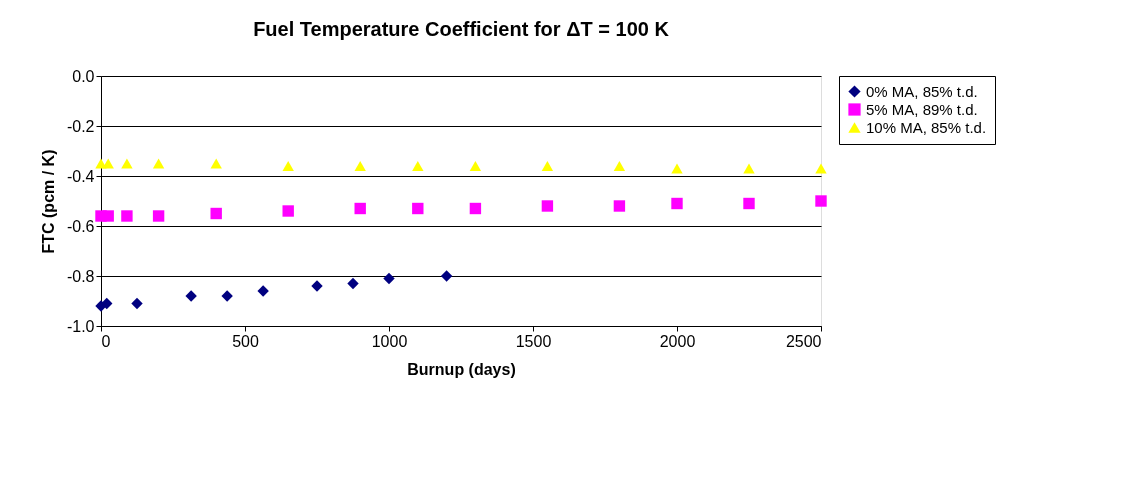 The width and height of the screenshot is (1125, 481). Describe the element at coordinates (461, 29) in the screenshot. I see `chart-title: Fuel Temperature Coefficient for ΔT = 100 K` at that location.